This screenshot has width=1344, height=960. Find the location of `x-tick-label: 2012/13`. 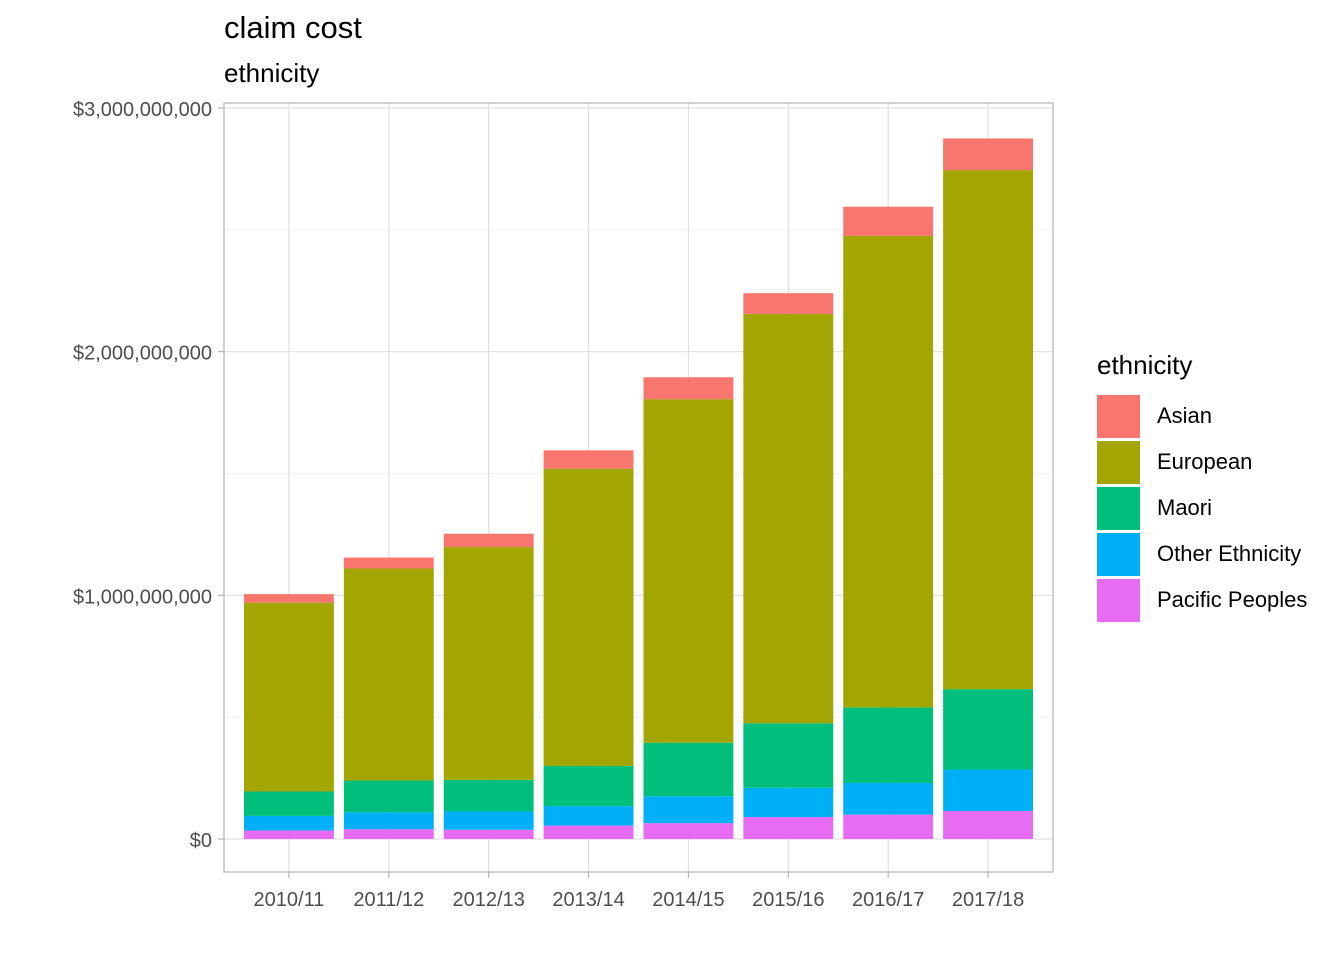

x-tick-label: 2012/13 is located at coordinates (489, 900).